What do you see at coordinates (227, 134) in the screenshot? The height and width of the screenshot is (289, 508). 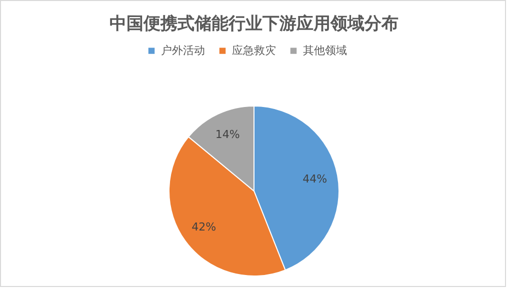 I see `data-label: 14%` at bounding box center [227, 134].